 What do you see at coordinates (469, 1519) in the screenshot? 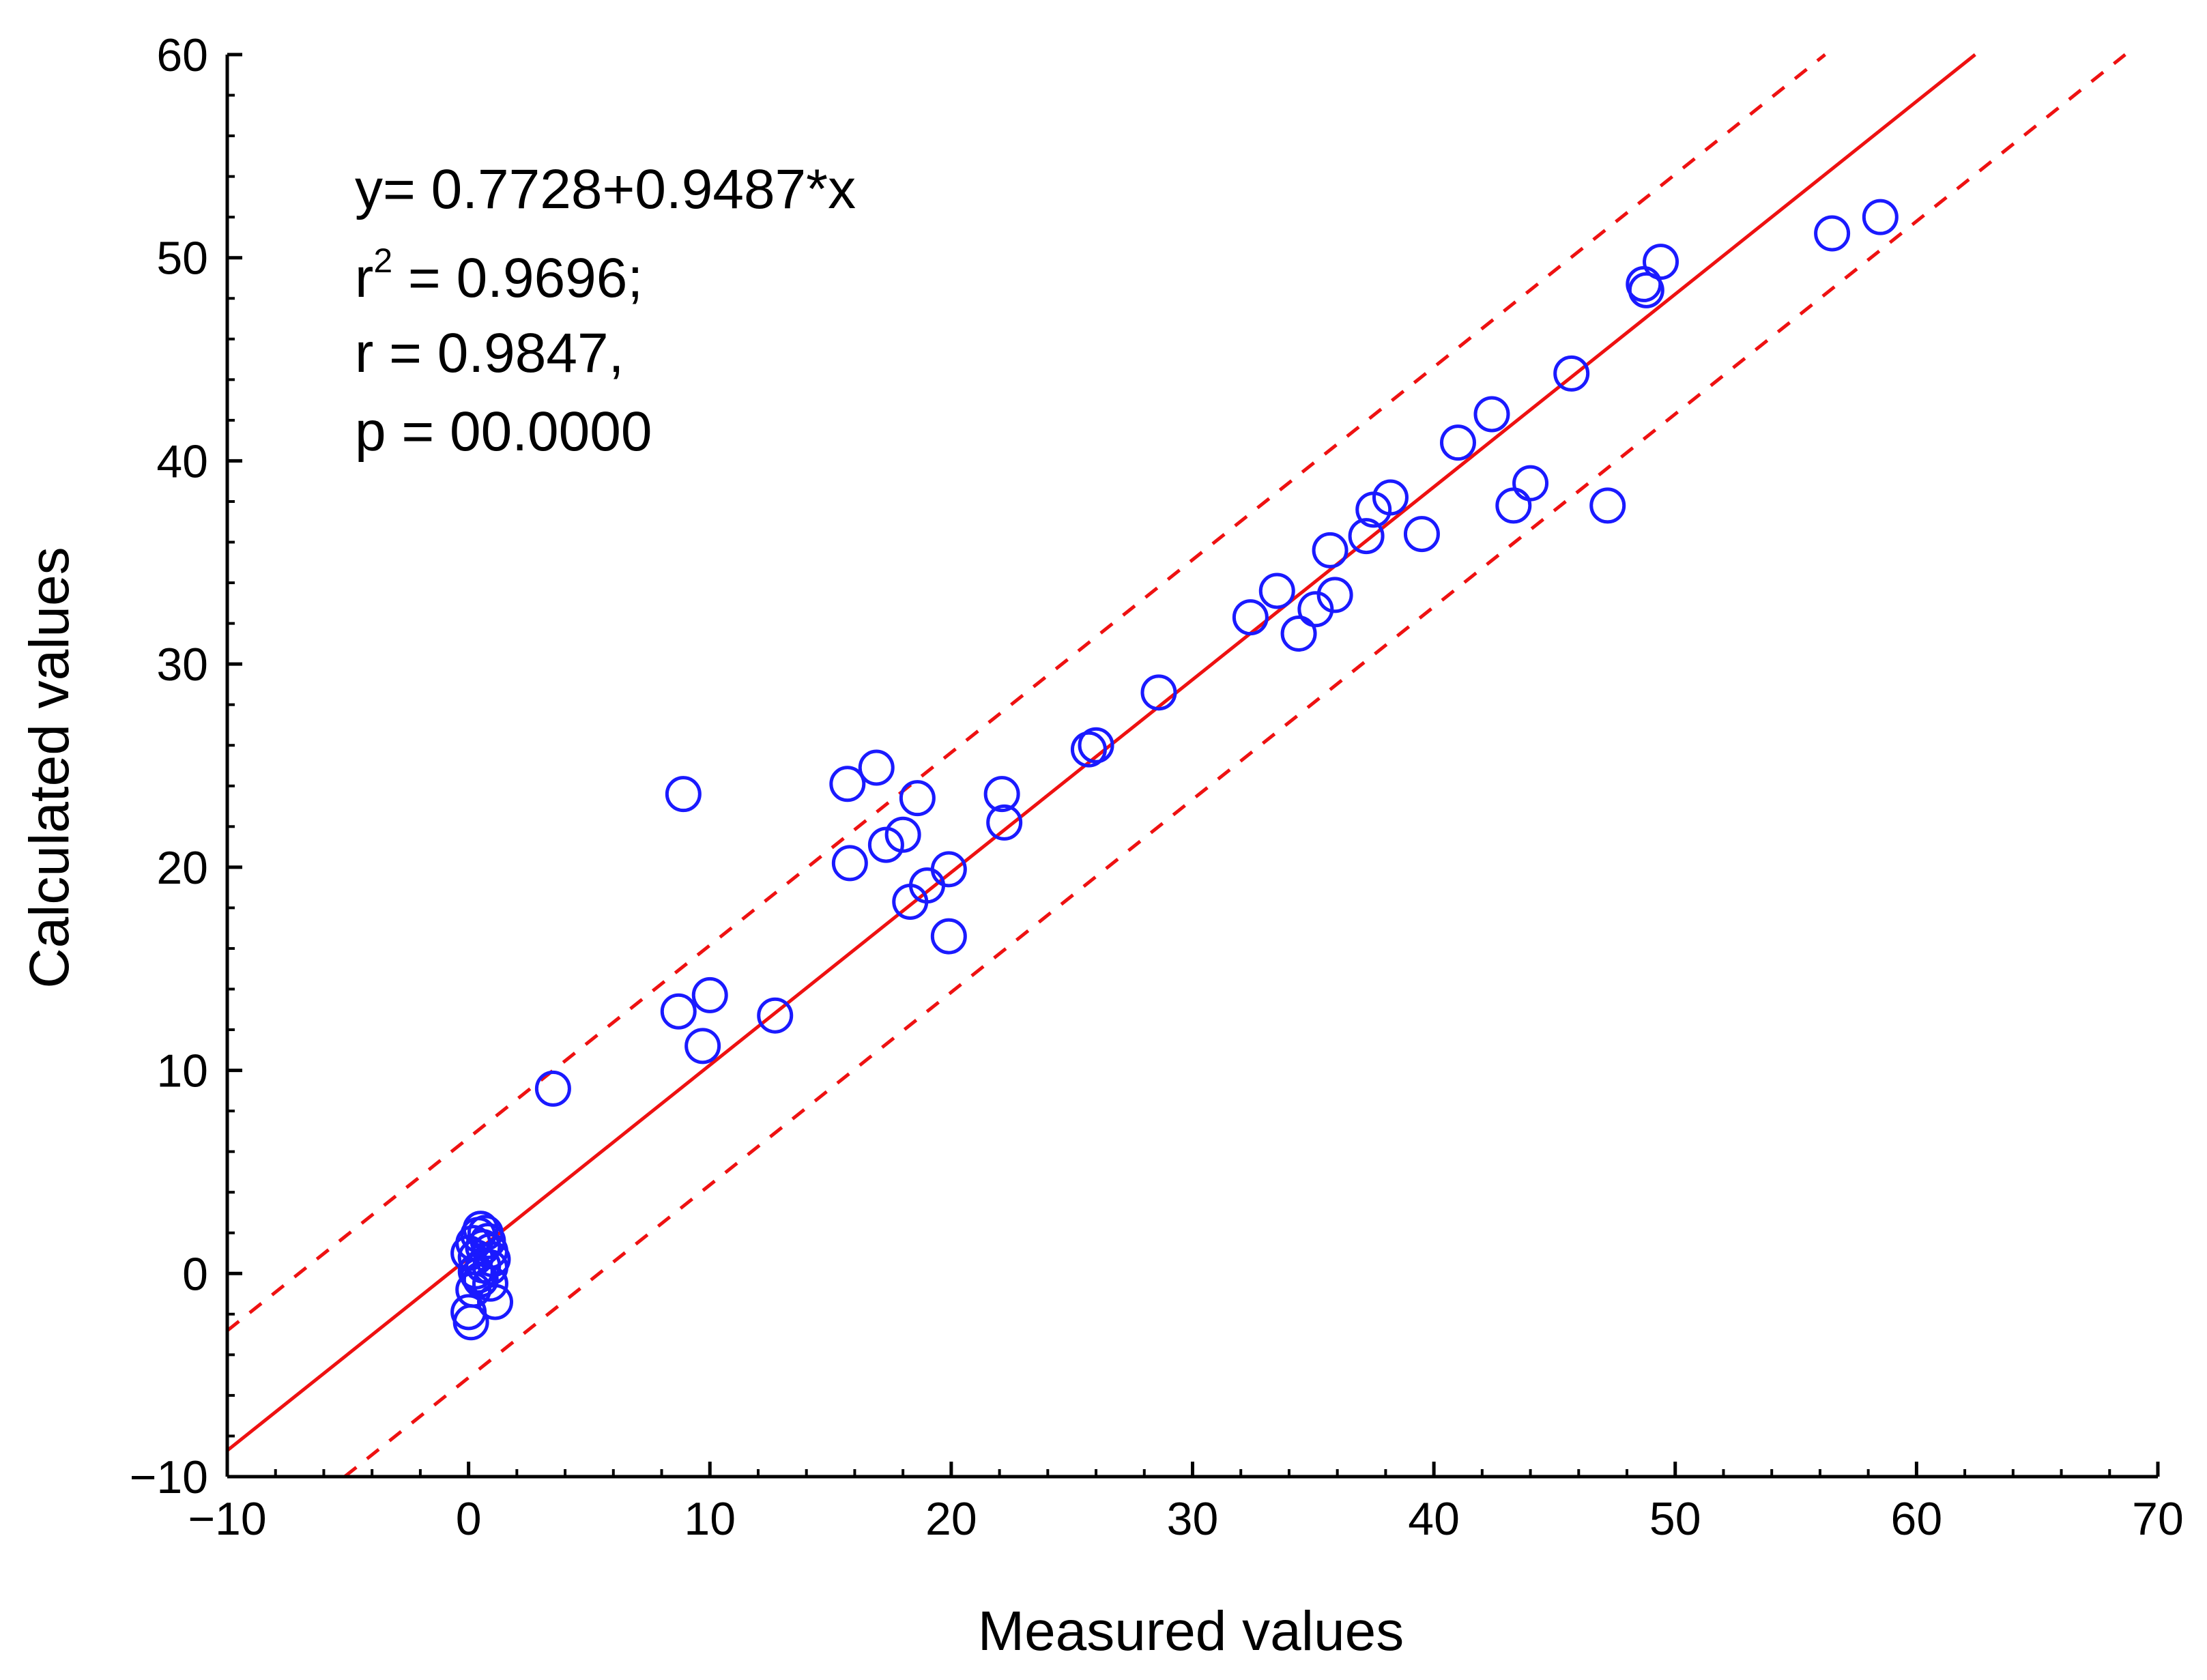
I see `x-tick-label: 0` at bounding box center [469, 1519].